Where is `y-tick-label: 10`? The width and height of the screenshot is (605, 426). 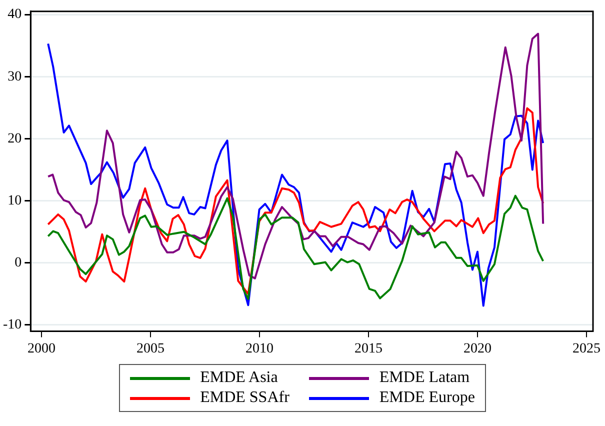
y-tick-label: 10 is located at coordinates (15, 200).